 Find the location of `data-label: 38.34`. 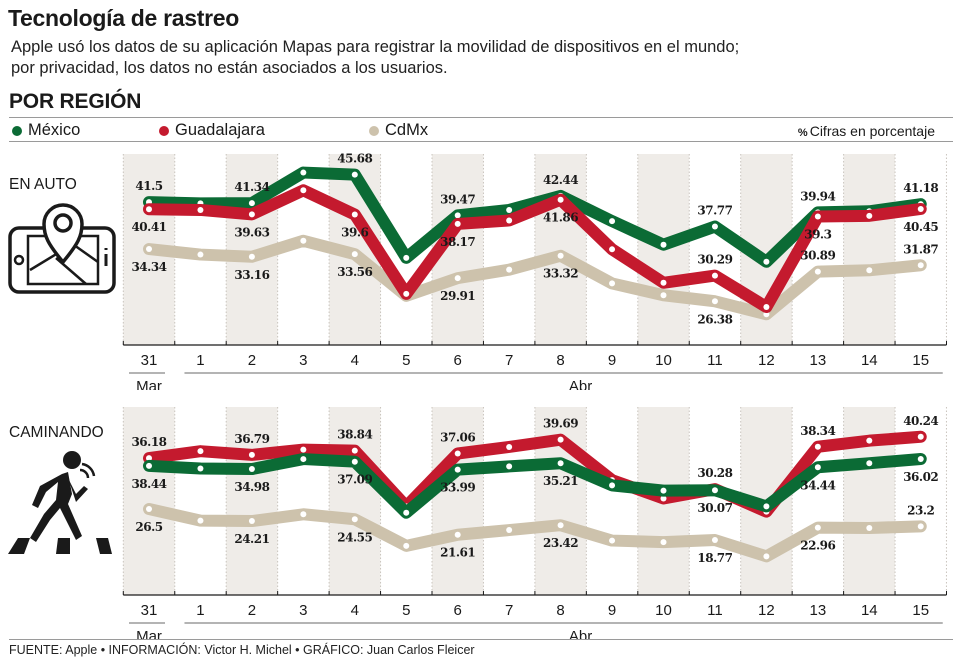

data-label: 38.34 is located at coordinates (817, 431).